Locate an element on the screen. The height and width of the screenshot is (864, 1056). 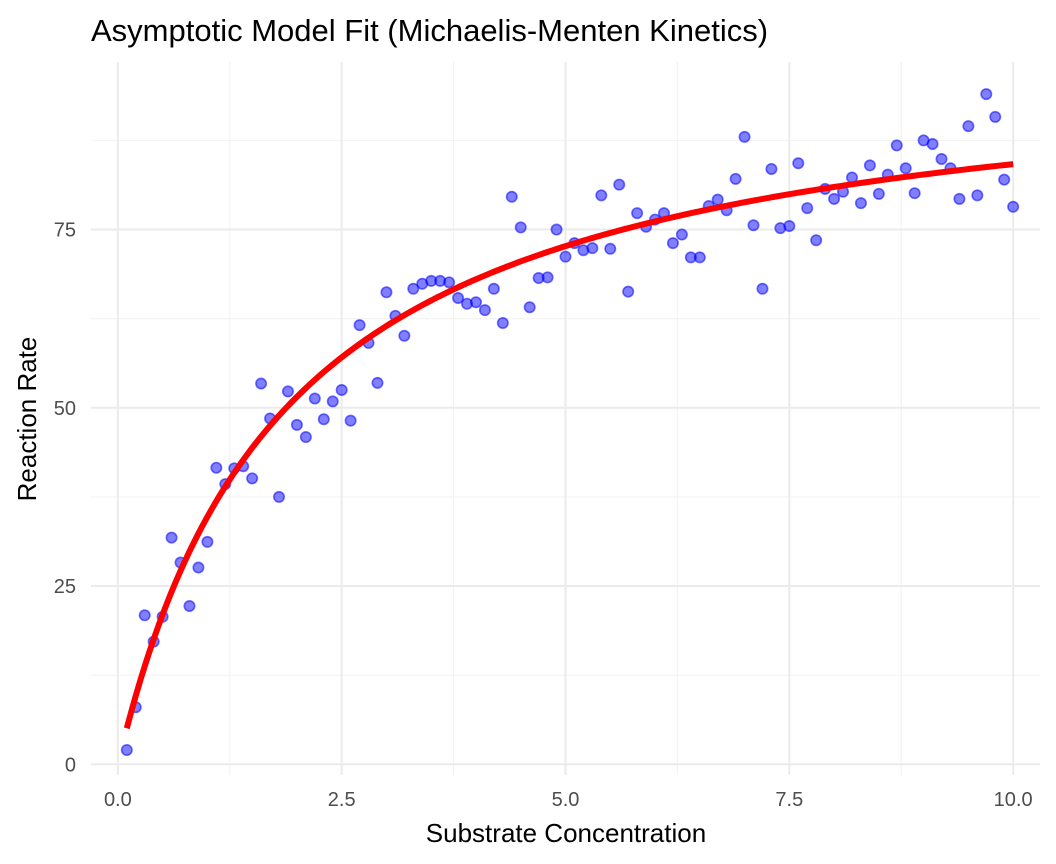
y-tick-label-1: 25 is located at coordinates (65, 587).